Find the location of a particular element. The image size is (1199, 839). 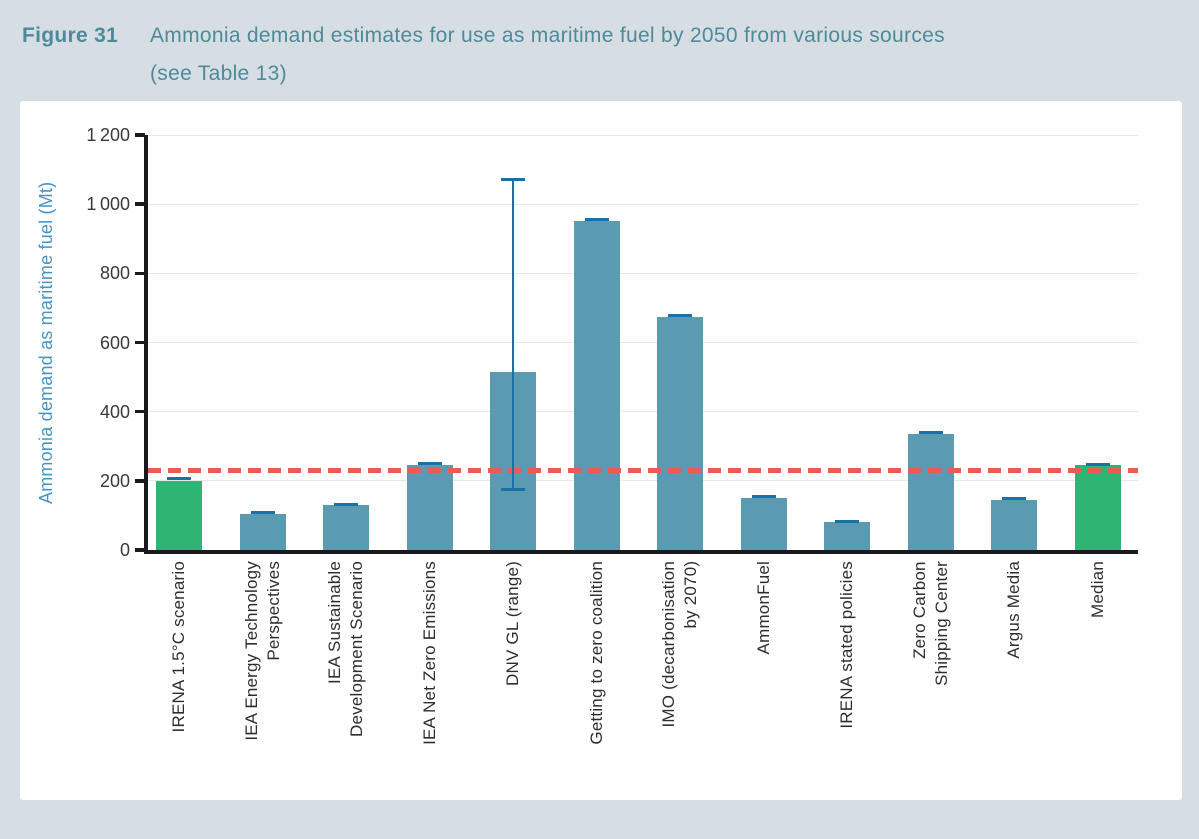

figure-number-label: Figure 31 is located at coordinates (70, 35).